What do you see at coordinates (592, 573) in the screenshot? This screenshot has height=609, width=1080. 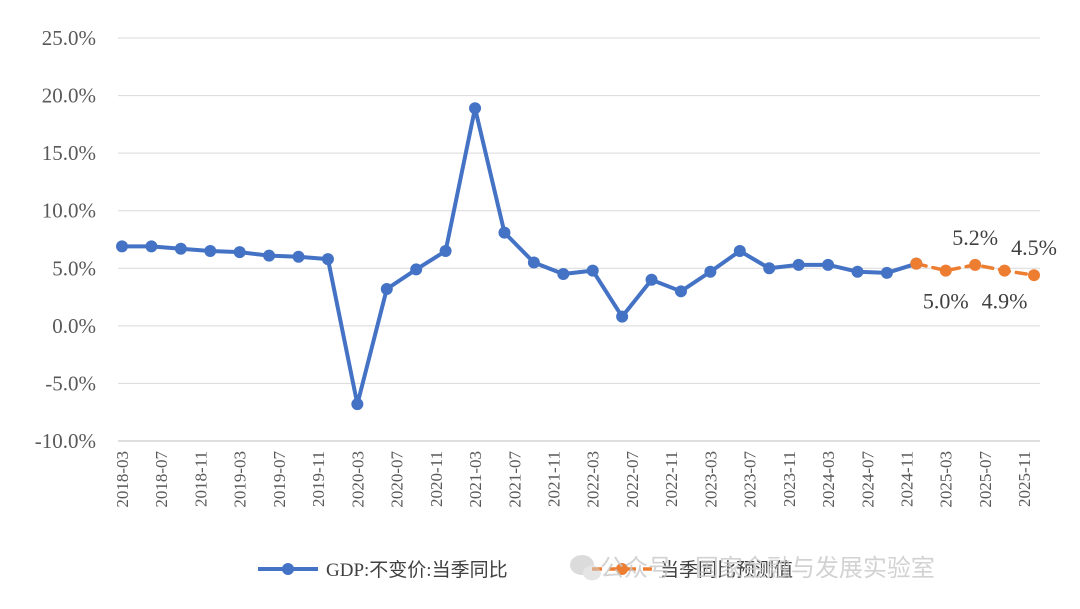 I see `wechat-icon-bubble-small` at bounding box center [592, 573].